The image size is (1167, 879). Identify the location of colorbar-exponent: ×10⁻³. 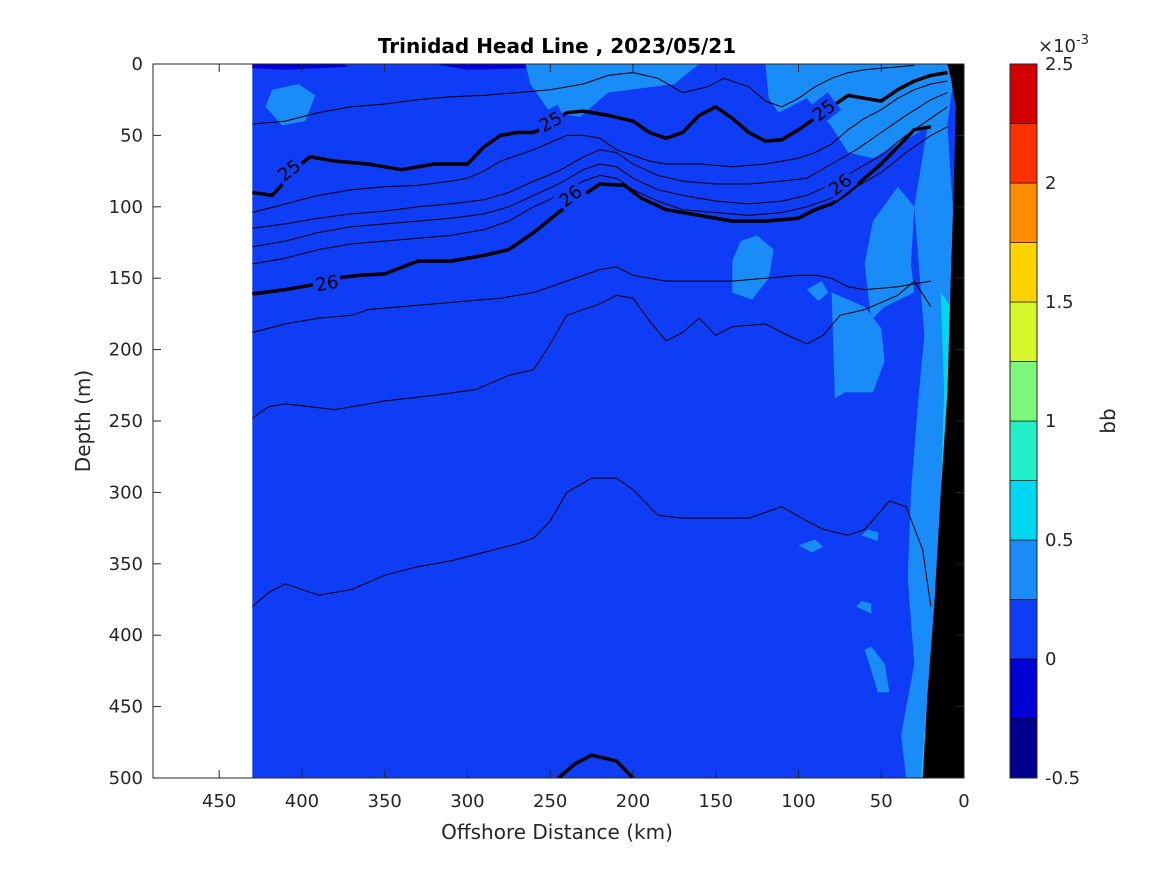
(1063, 45).